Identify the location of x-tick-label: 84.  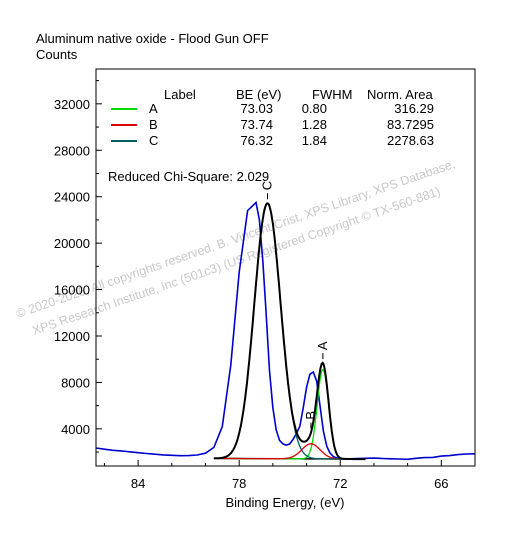
(138, 483).